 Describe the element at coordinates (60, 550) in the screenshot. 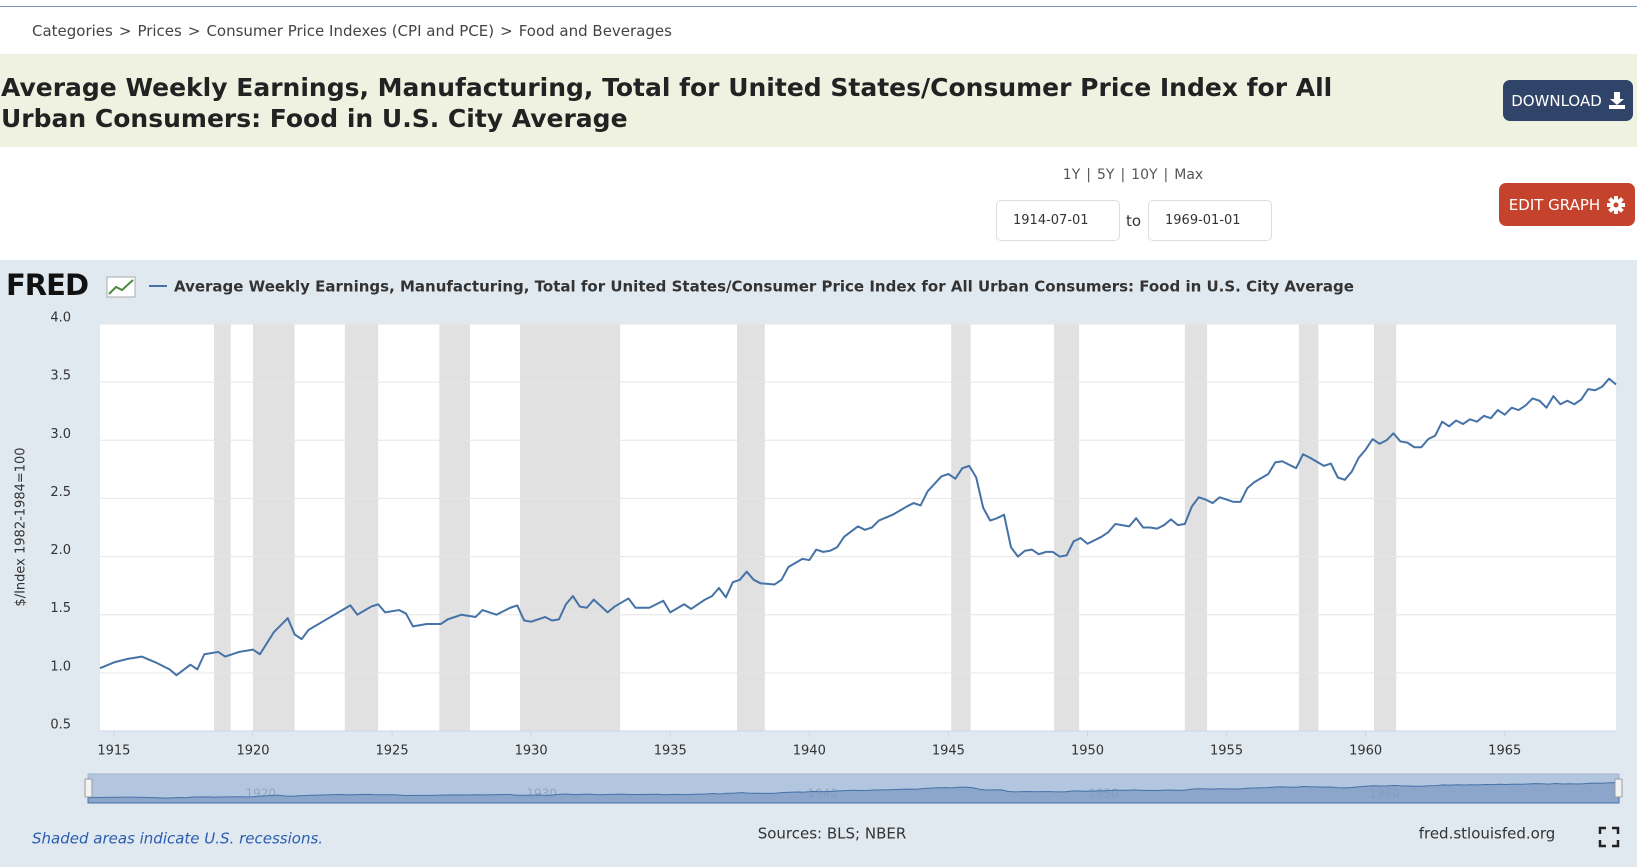

I see `y-tick-label: 2.0` at that location.